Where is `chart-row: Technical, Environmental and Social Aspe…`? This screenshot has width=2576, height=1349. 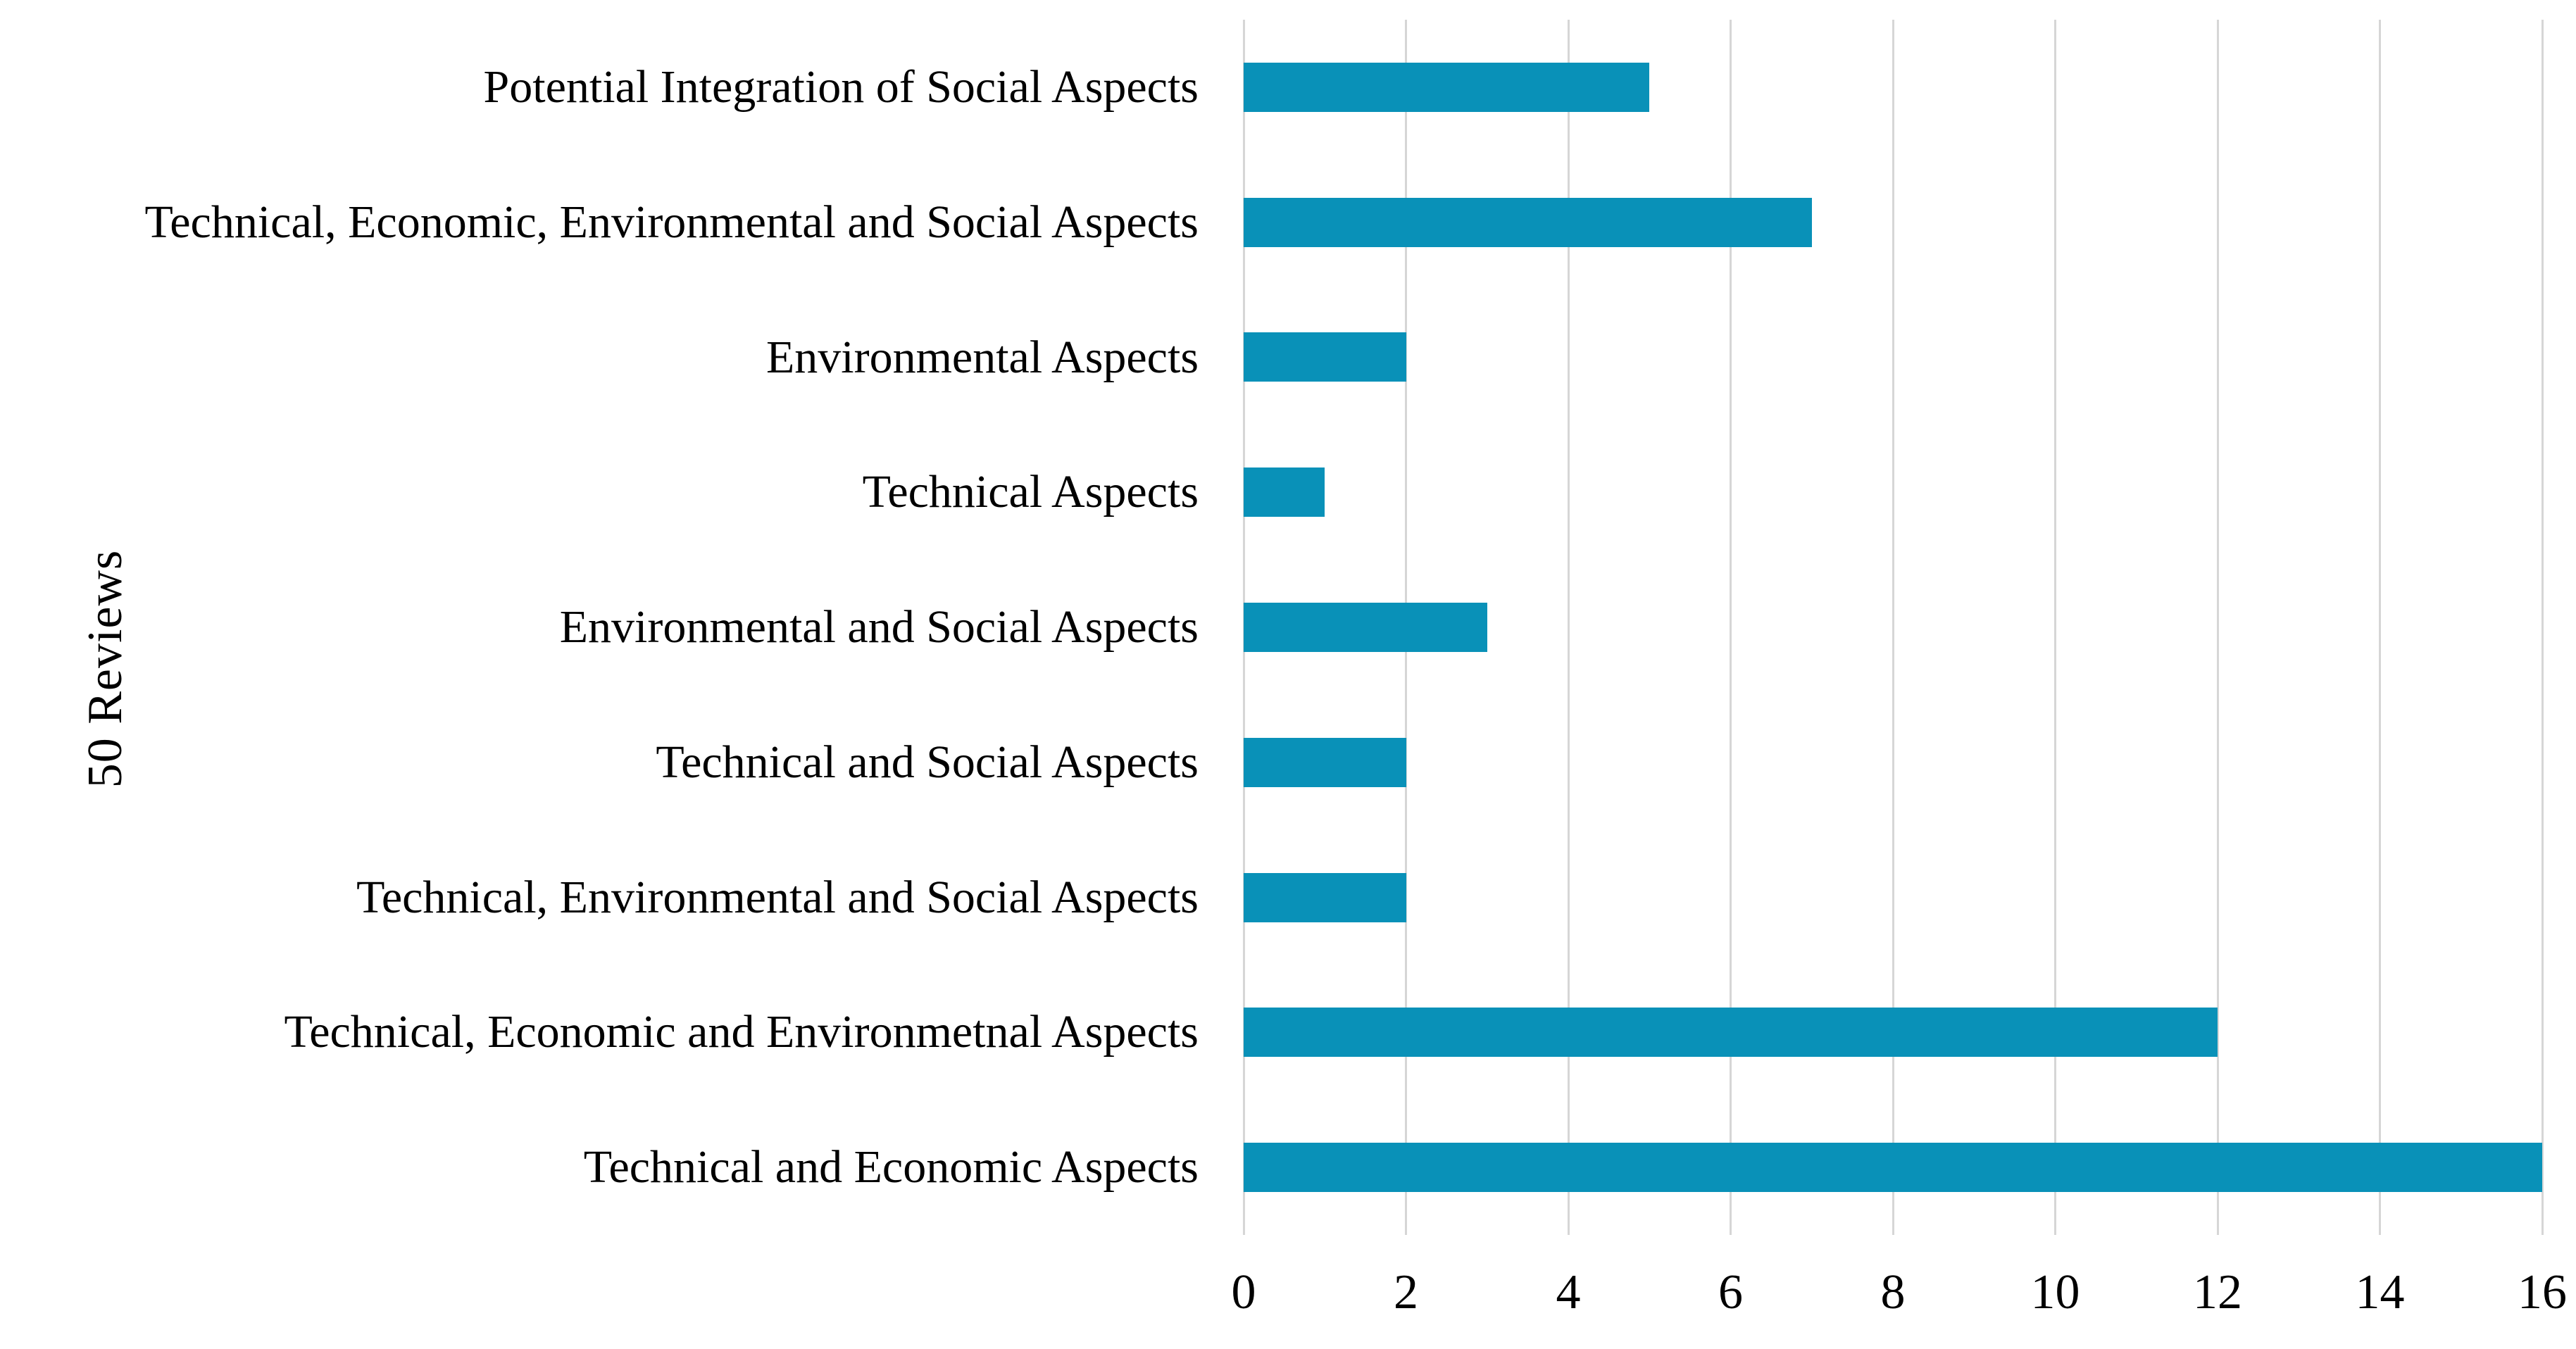 chart-row: Technical, Environmental and Social Aspe… is located at coordinates (1271, 898).